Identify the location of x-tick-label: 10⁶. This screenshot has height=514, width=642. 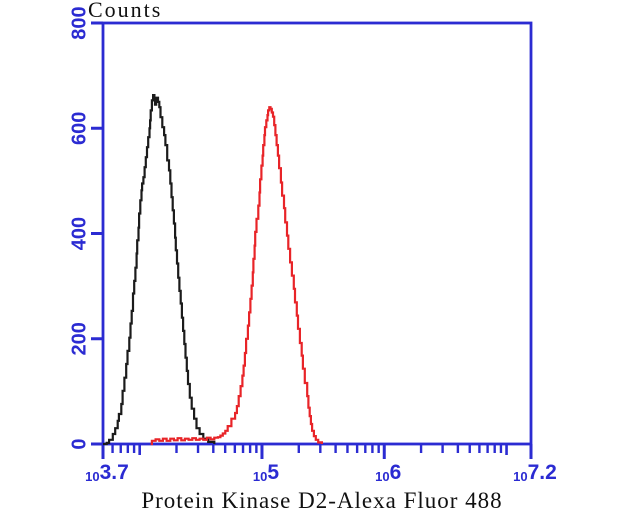
(388, 472).